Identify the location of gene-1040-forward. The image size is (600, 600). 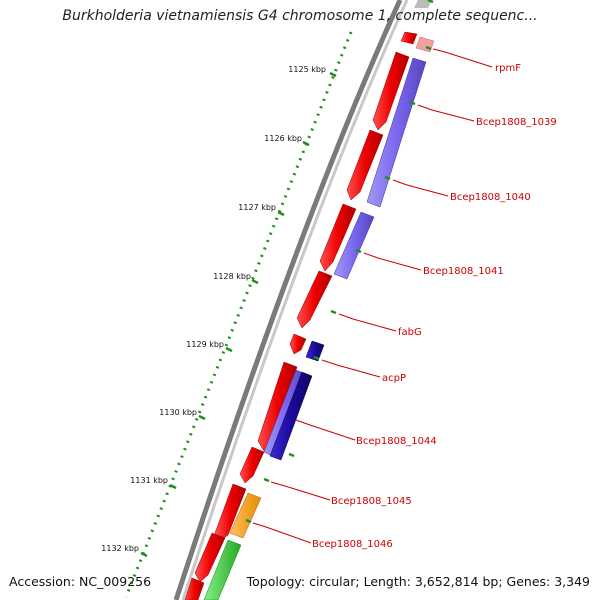
(365, 165).